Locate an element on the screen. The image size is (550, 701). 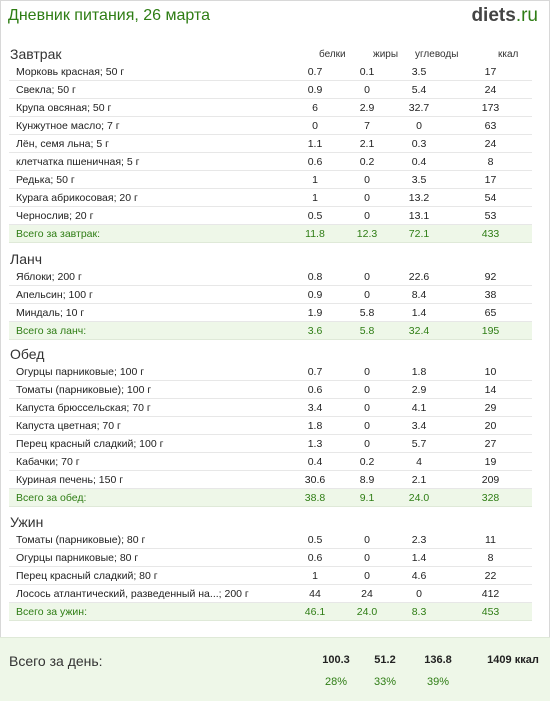
carbs-value: 0.3 is located at coordinates (419, 143).